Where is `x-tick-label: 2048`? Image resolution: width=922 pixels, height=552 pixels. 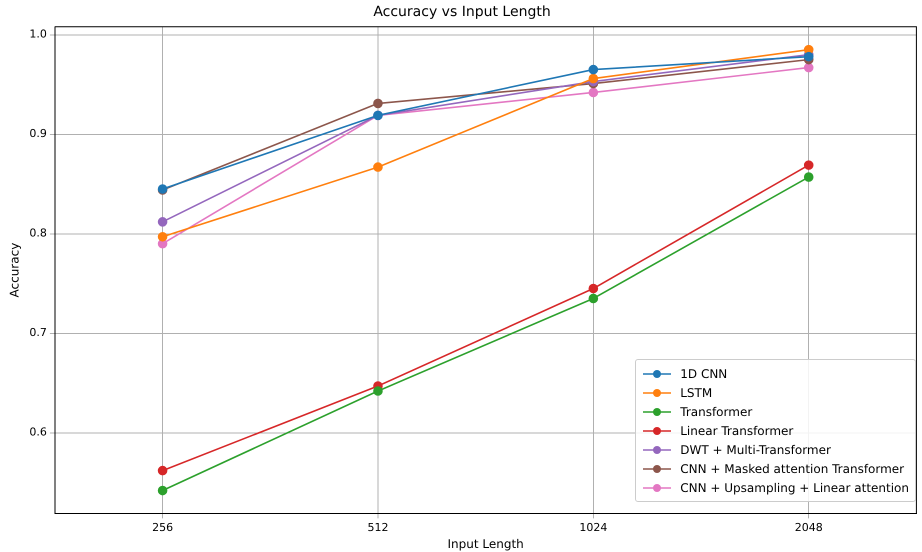 x-tick-label: 2048 is located at coordinates (808, 527).